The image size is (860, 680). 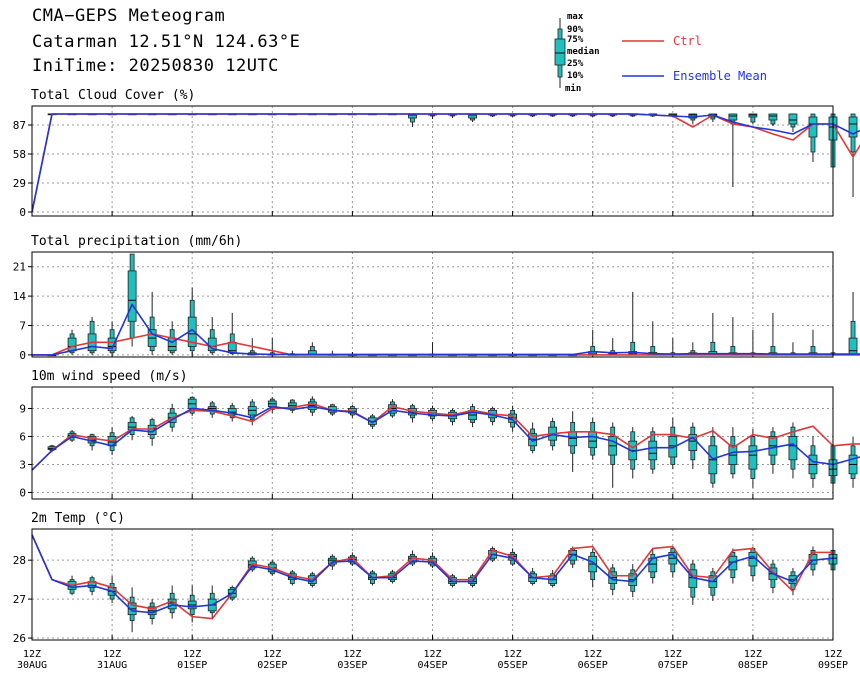 I want to click on x-tick-label-date: 06SEP, so click(x=593, y=665).